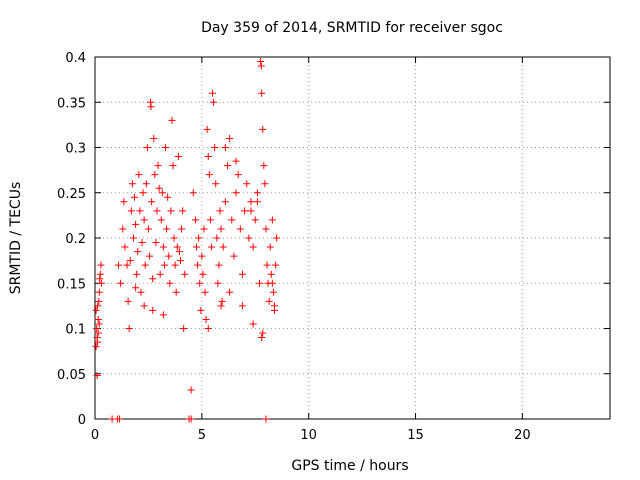 The image size is (640, 480). I want to click on x-tick-label: 15, so click(415, 435).